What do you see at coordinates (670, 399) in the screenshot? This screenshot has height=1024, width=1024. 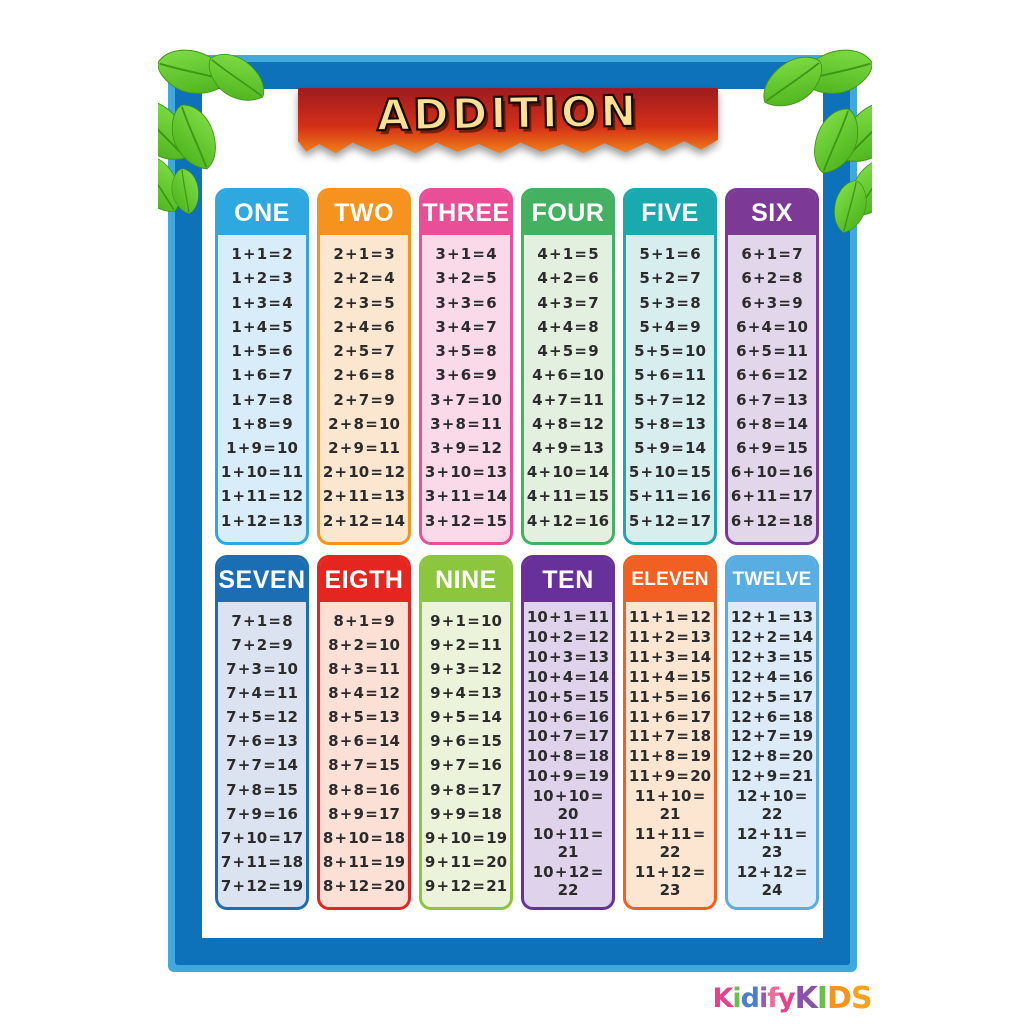 I see `equation: 5 + 7 = 12` at bounding box center [670, 399].